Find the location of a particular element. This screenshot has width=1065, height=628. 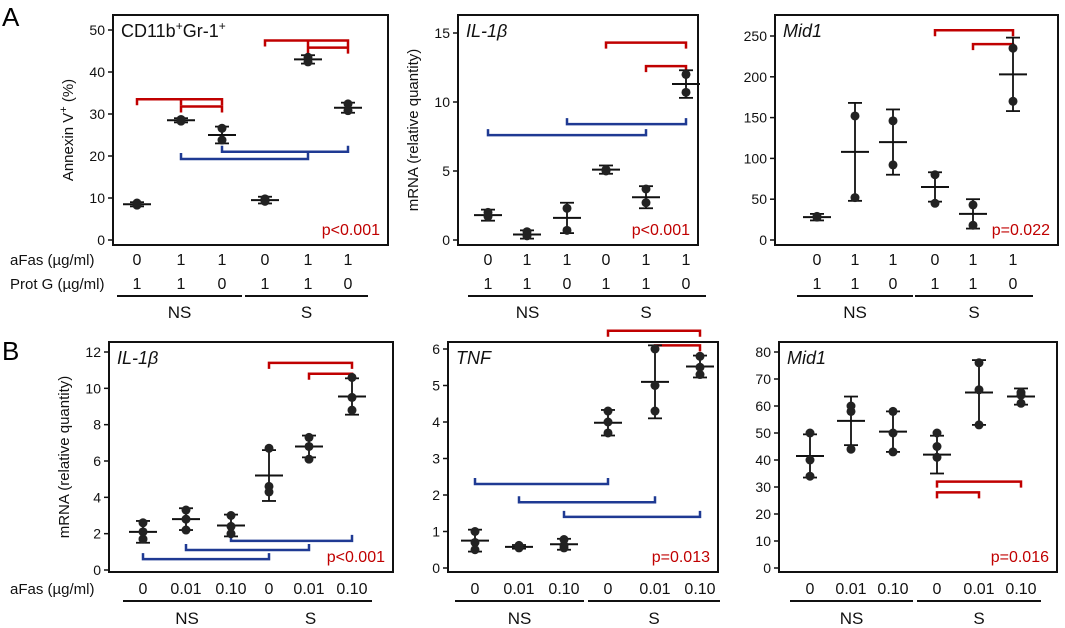

condition-table-b2: 0 0.01 0.10 0 0.01 0.10 NS S is located at coordinates (587, 604).